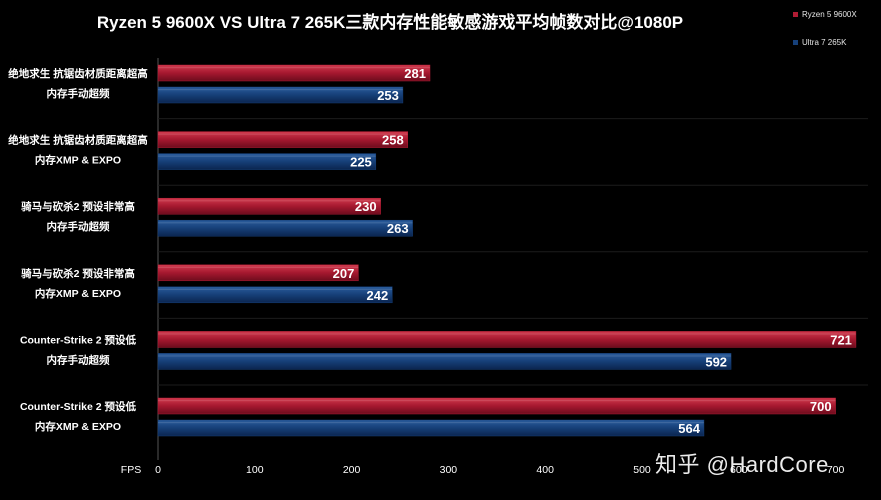 The width and height of the screenshot is (881, 500). I want to click on legend-label-series2: Ultra 7 265K, so click(824, 42).